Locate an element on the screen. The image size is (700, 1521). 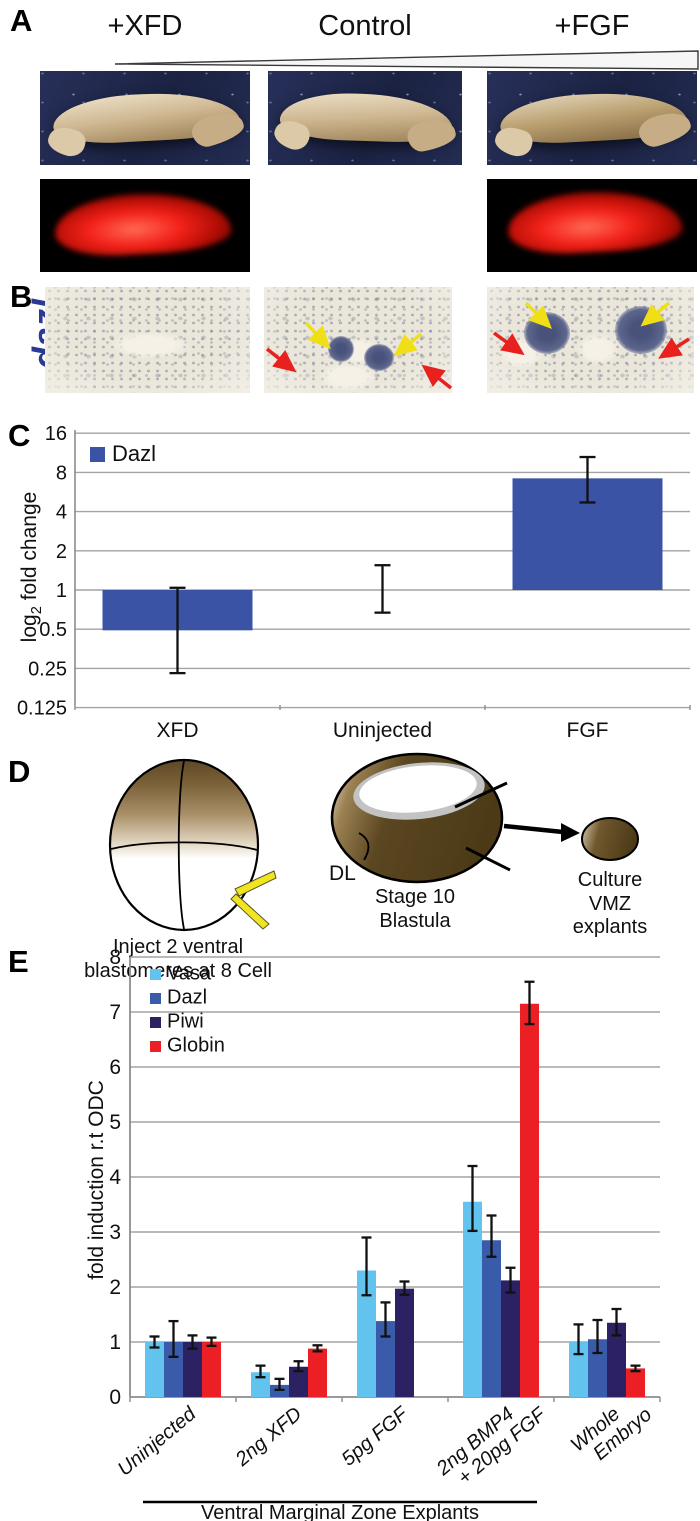
vmz-explant is located at coordinates (610, 839).